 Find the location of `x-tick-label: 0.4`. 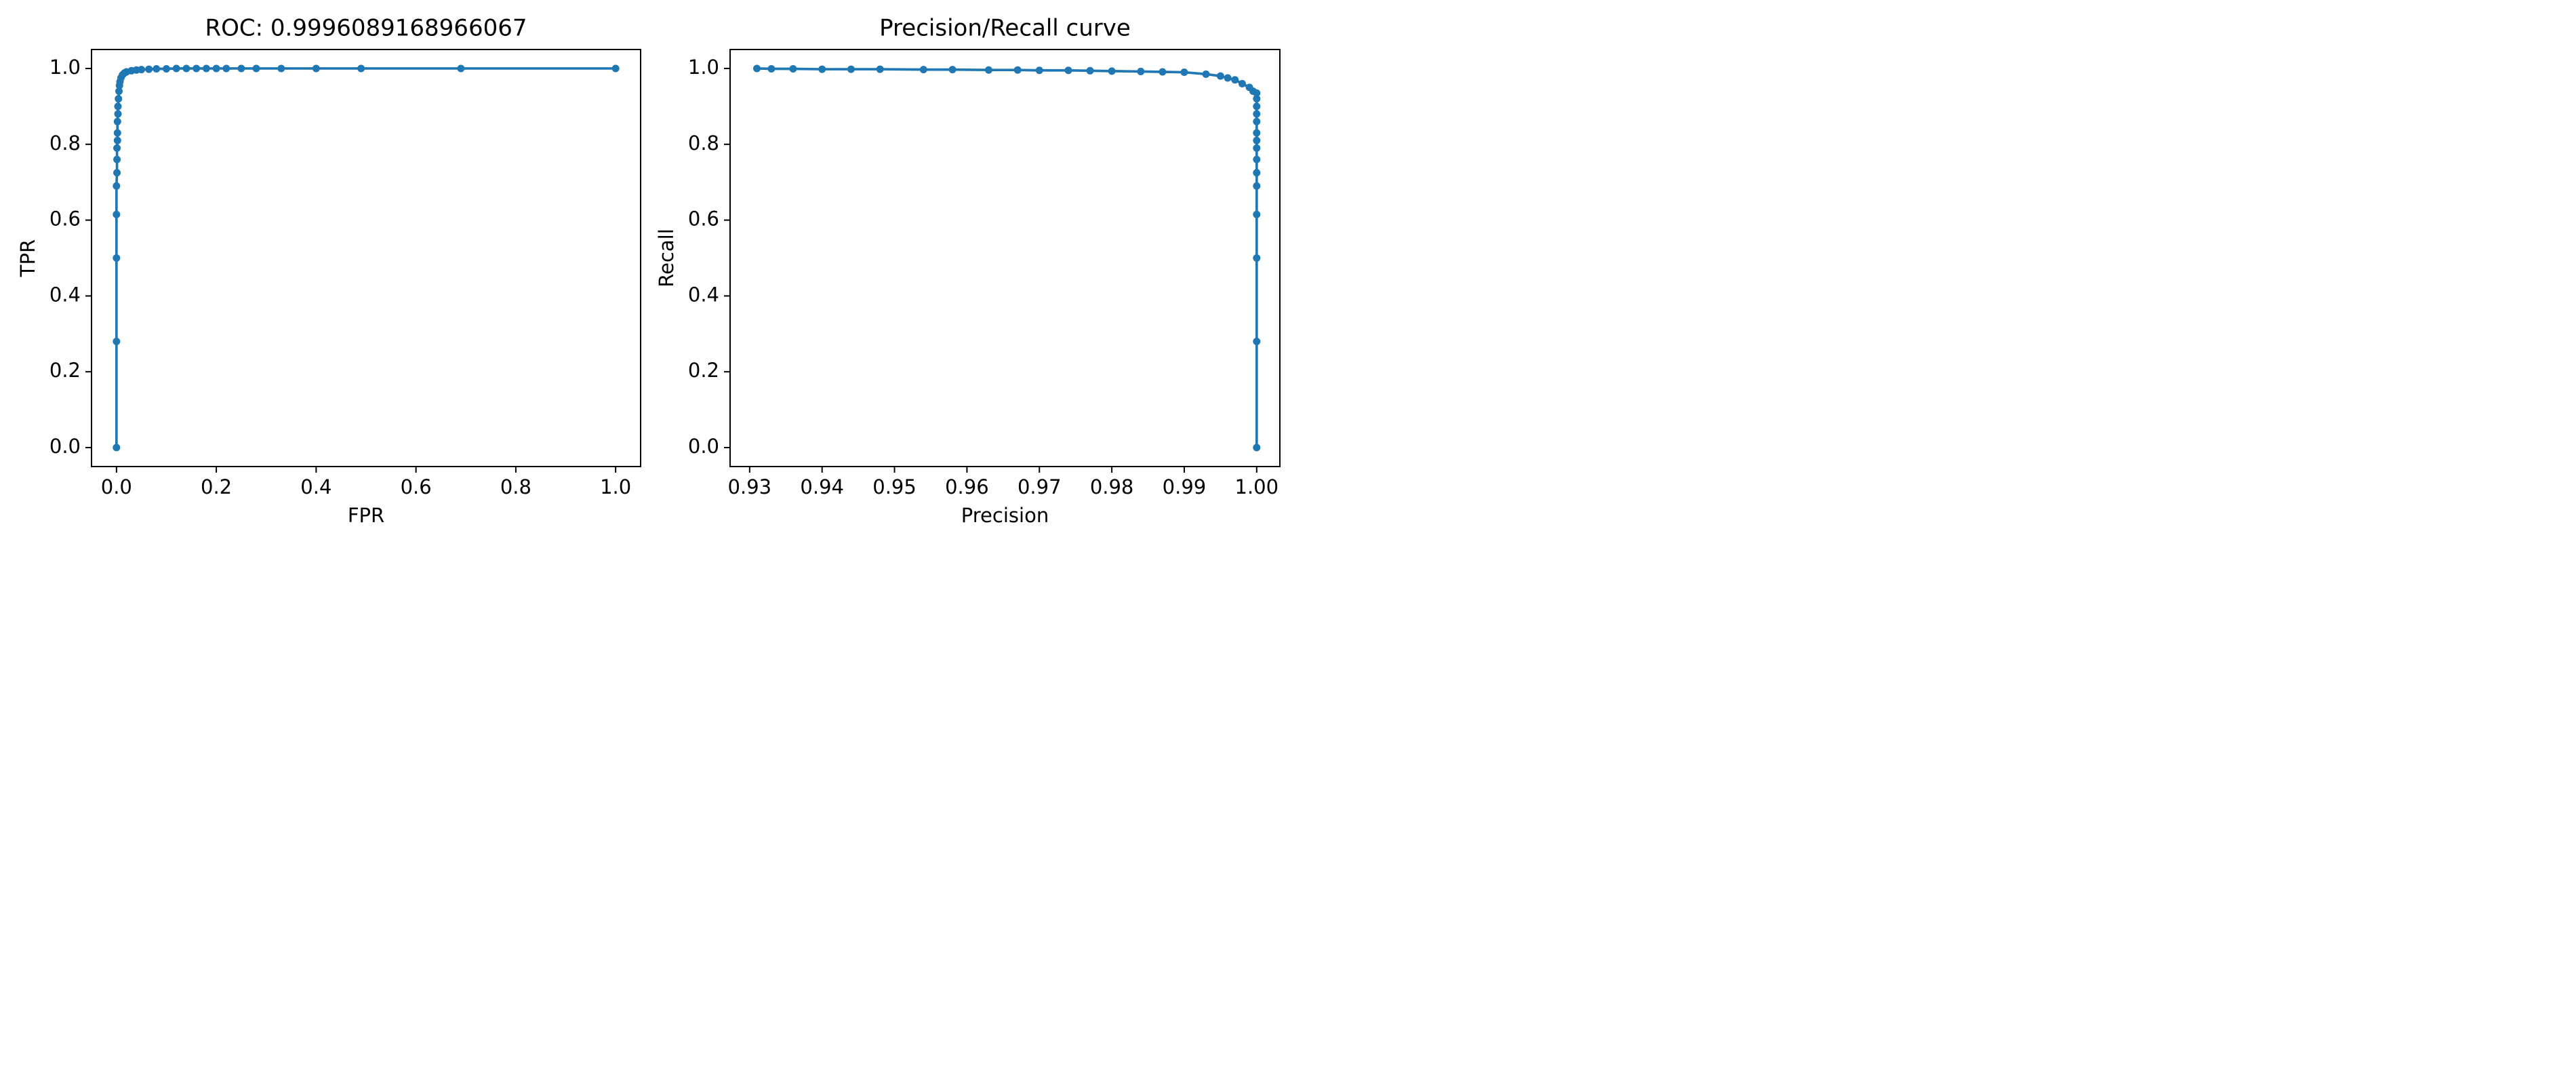

x-tick-label: 0.4 is located at coordinates (315, 487).